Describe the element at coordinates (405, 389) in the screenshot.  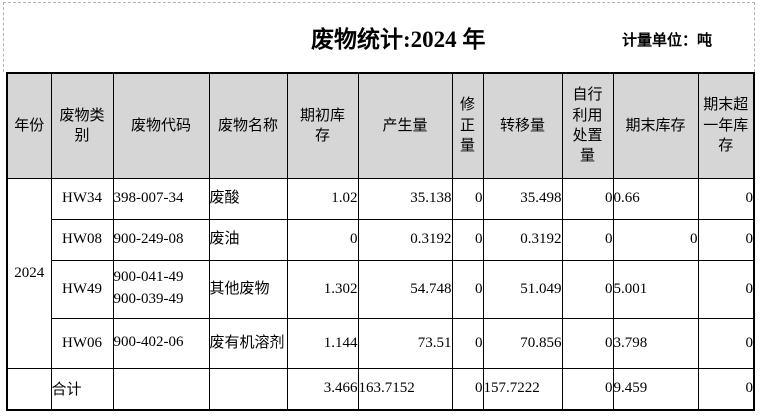
I see `total-generated-cell: 163.7152` at that location.